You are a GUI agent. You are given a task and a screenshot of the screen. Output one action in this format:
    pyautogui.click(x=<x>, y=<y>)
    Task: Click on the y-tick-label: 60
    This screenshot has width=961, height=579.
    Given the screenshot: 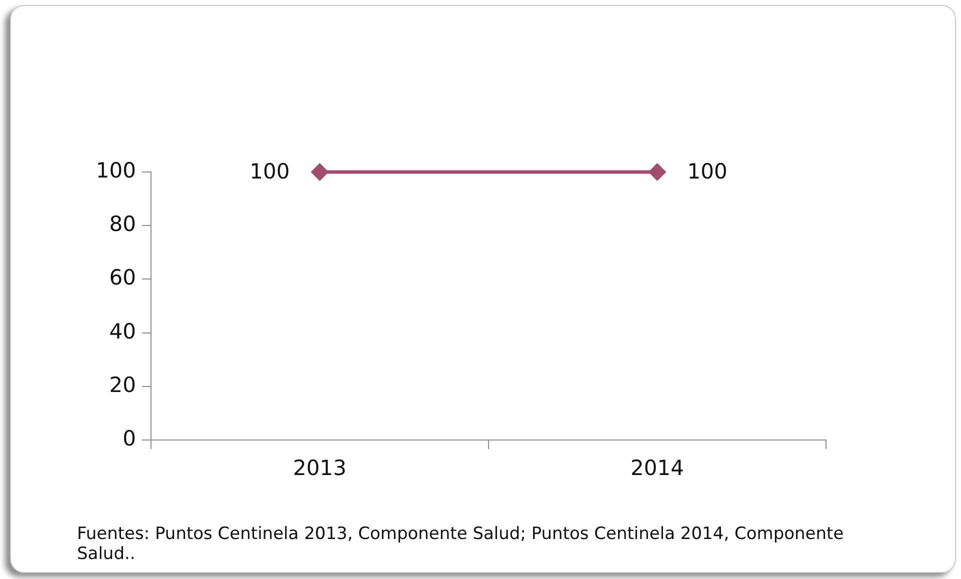 What is the action you would take?
    pyautogui.click(x=122, y=278)
    